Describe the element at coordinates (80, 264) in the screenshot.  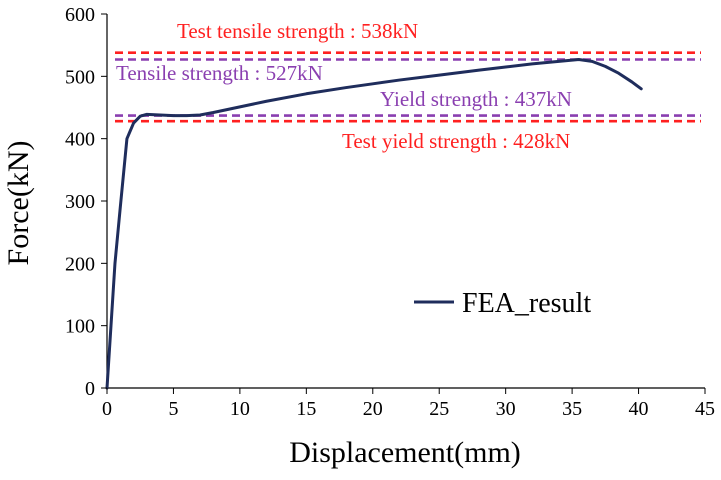
I see `y-tick-label: 200` at that location.